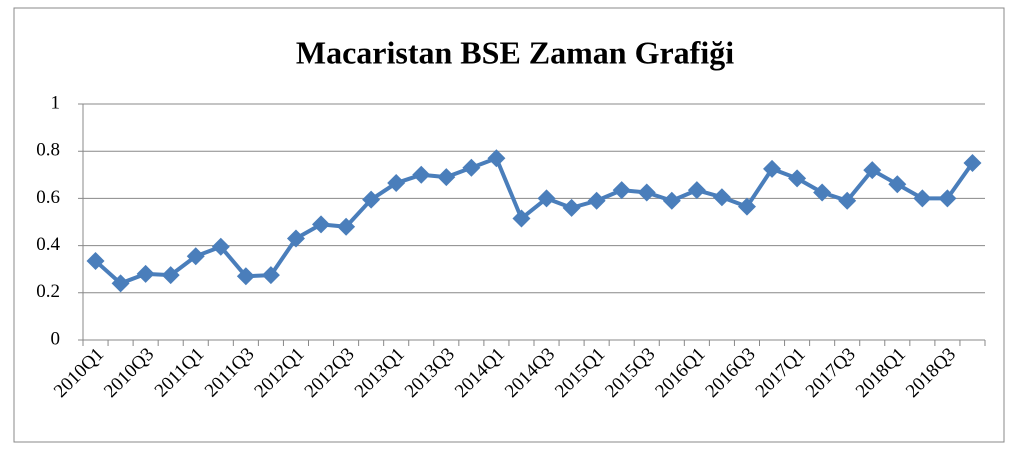  I want to click on y-tick-label: 0.2, so click(48, 291).